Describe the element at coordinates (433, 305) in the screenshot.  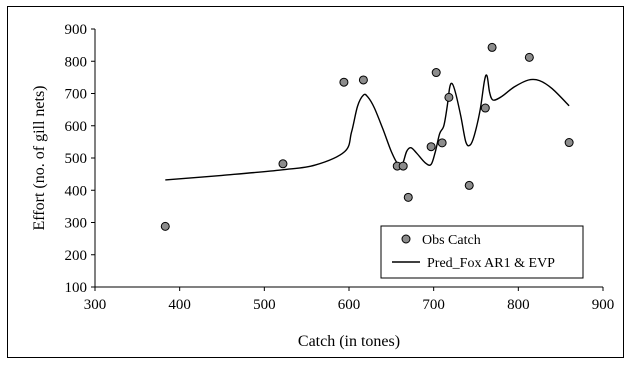
I see `x-tick-label: 700` at that location.